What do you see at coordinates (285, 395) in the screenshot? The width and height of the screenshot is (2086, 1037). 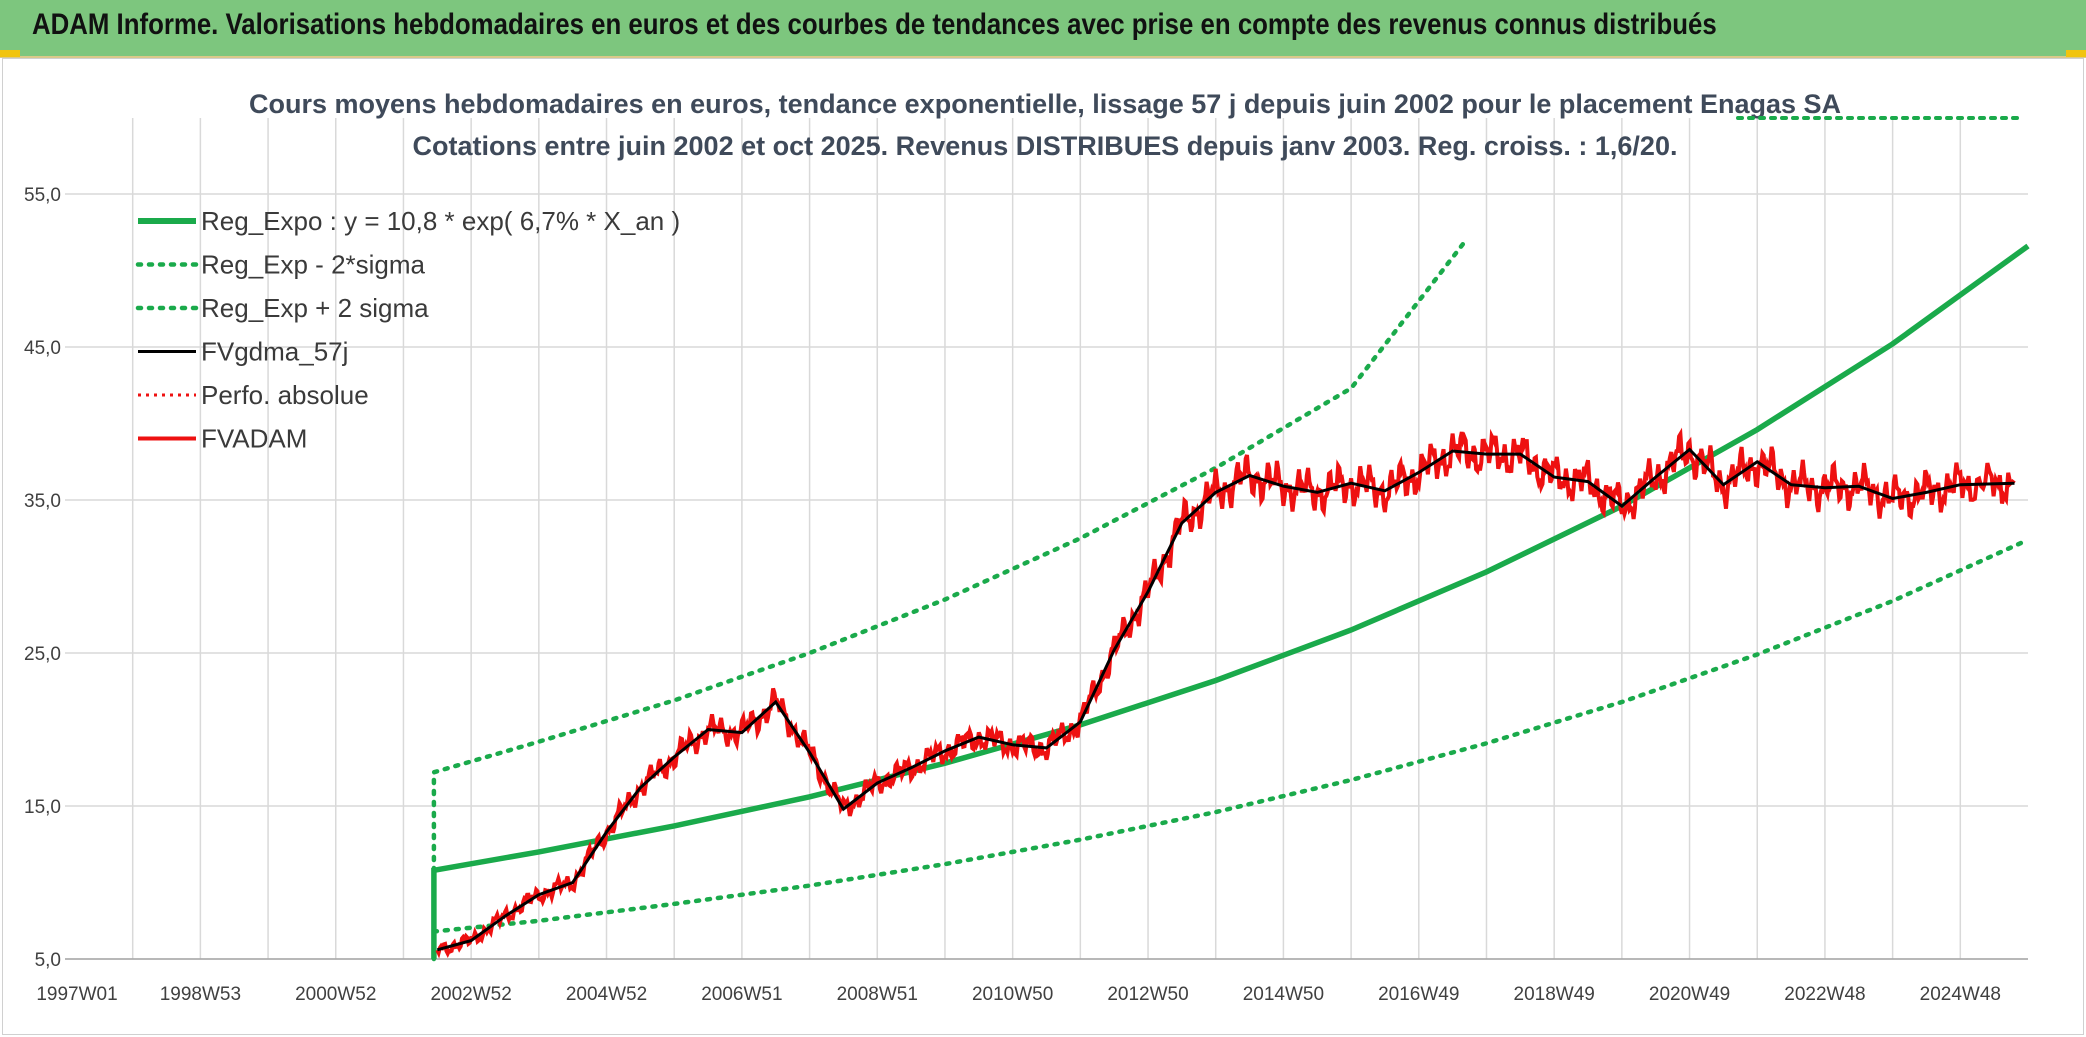 I see `legend-label: Perfo. absolue` at bounding box center [285, 395].